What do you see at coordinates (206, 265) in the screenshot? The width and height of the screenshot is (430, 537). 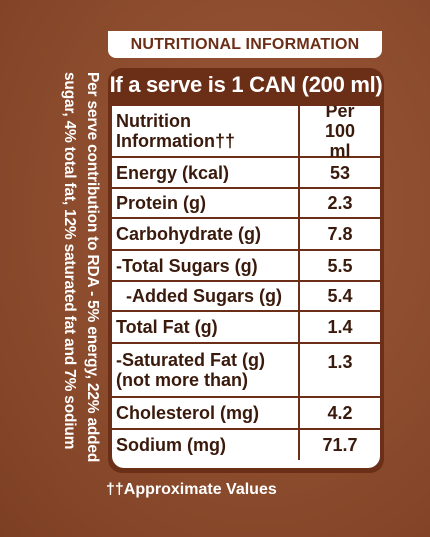 I see `nutrient-label: -Total Sugars (g)` at bounding box center [206, 265].